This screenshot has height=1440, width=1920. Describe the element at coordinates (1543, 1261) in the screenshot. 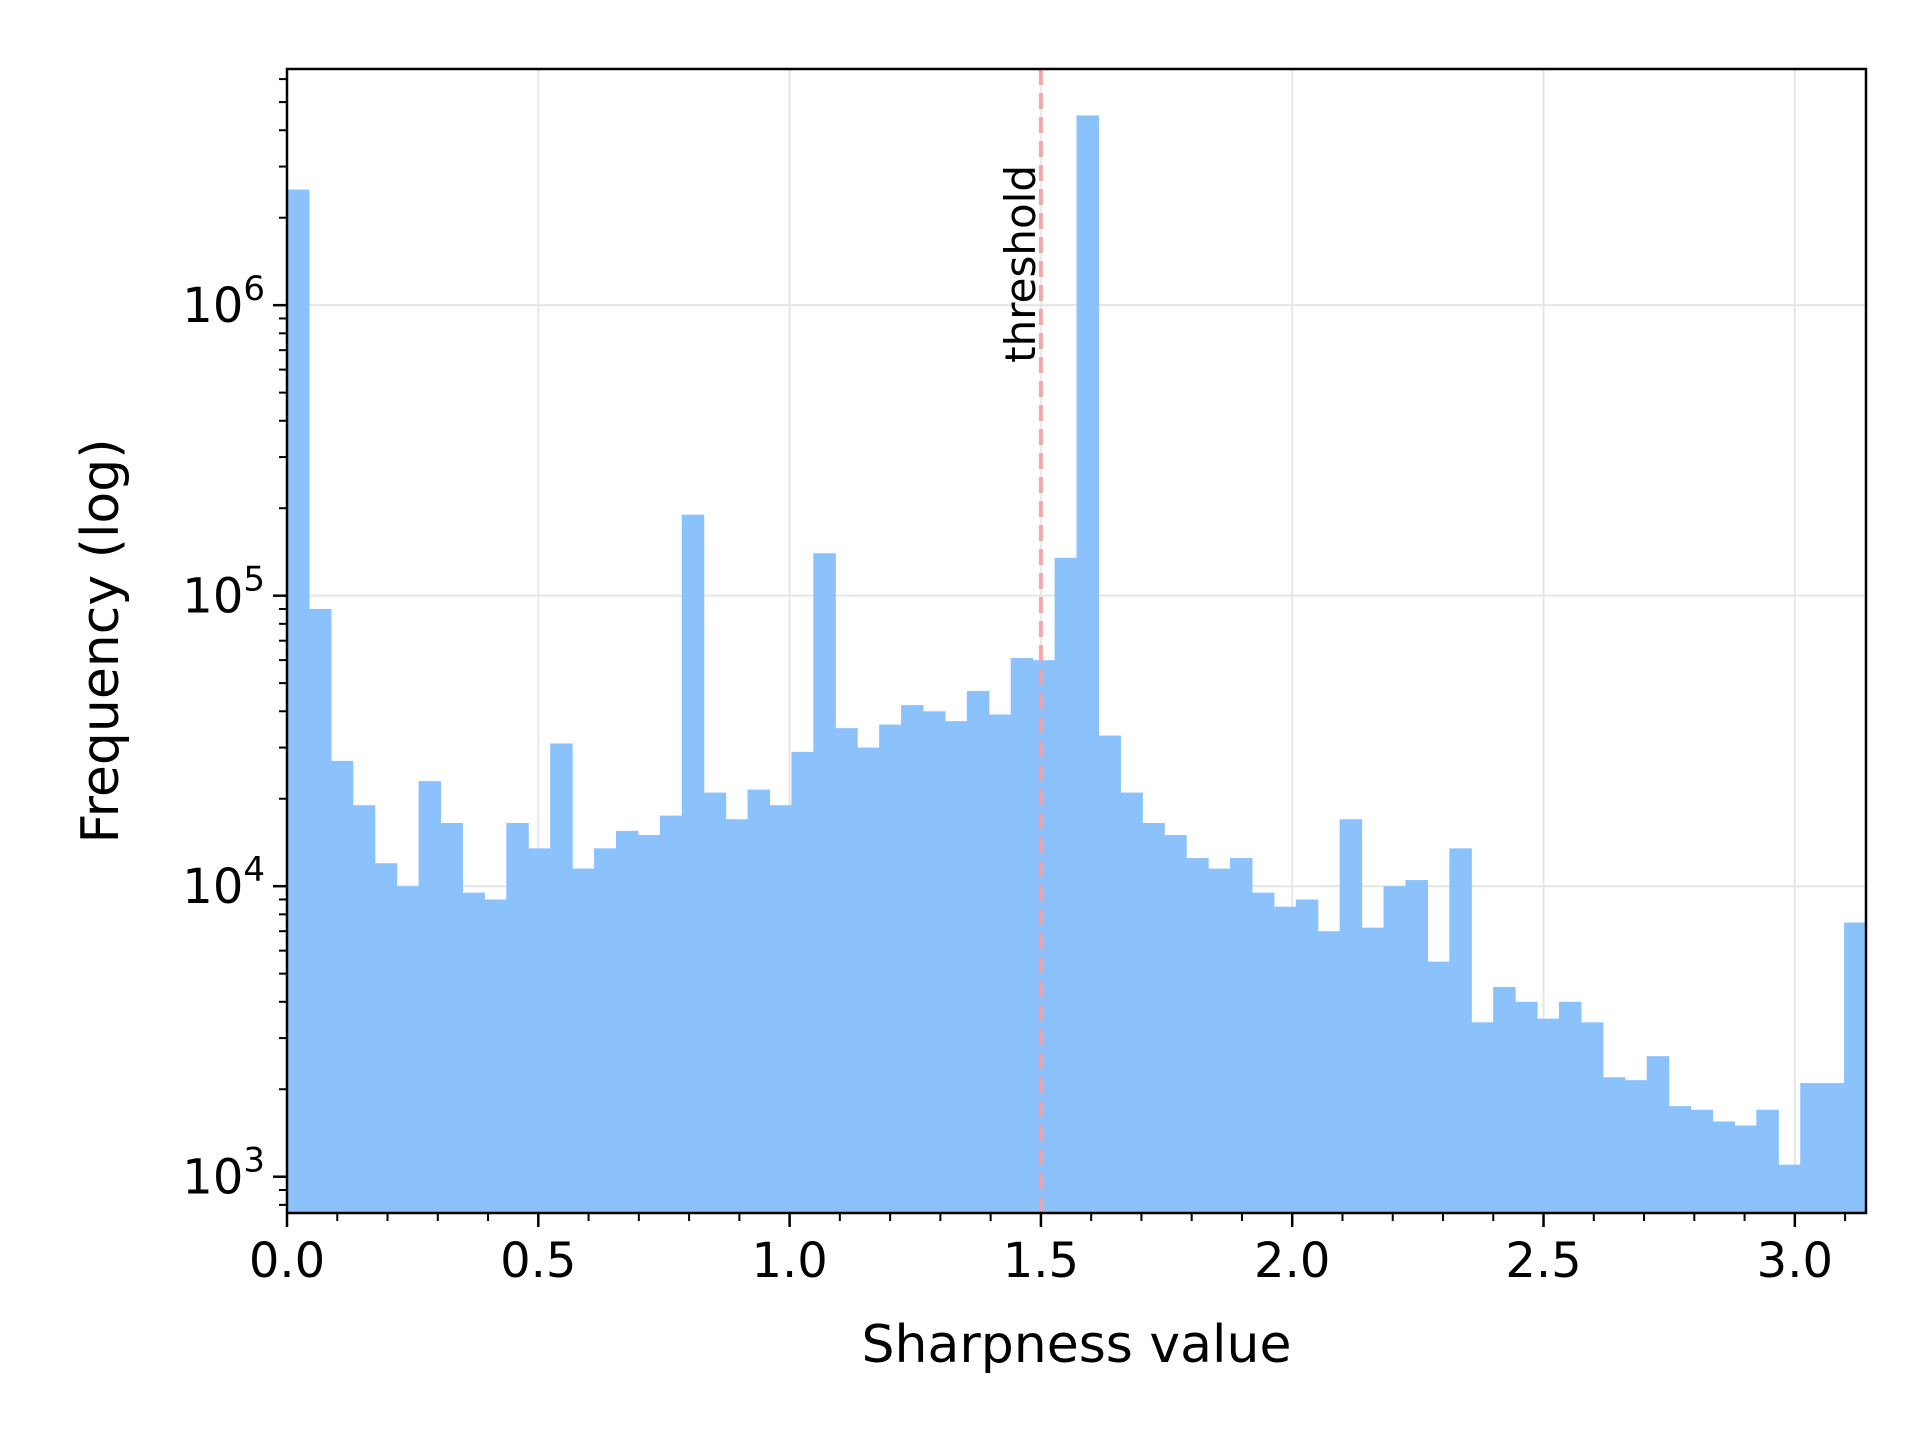

I see `x-tick-label: 2.5` at that location.